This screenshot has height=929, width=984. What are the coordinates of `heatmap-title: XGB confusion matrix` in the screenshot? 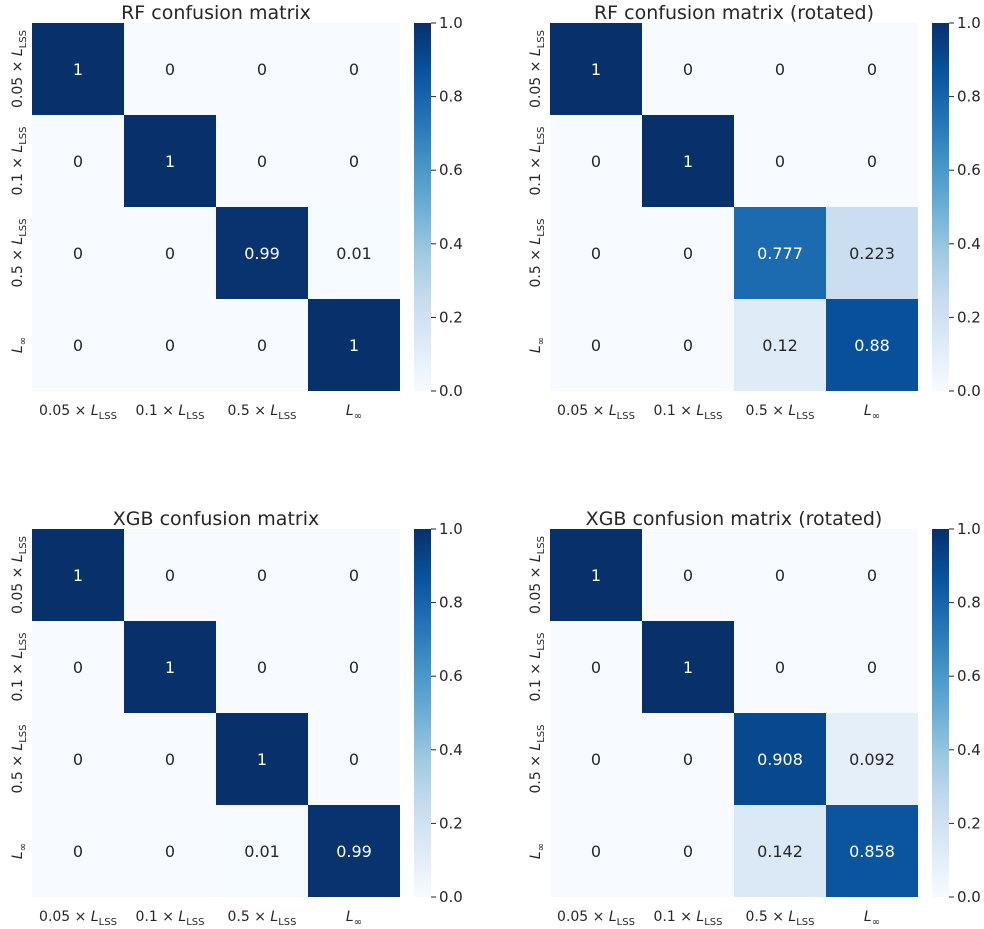 It's located at (216, 519).